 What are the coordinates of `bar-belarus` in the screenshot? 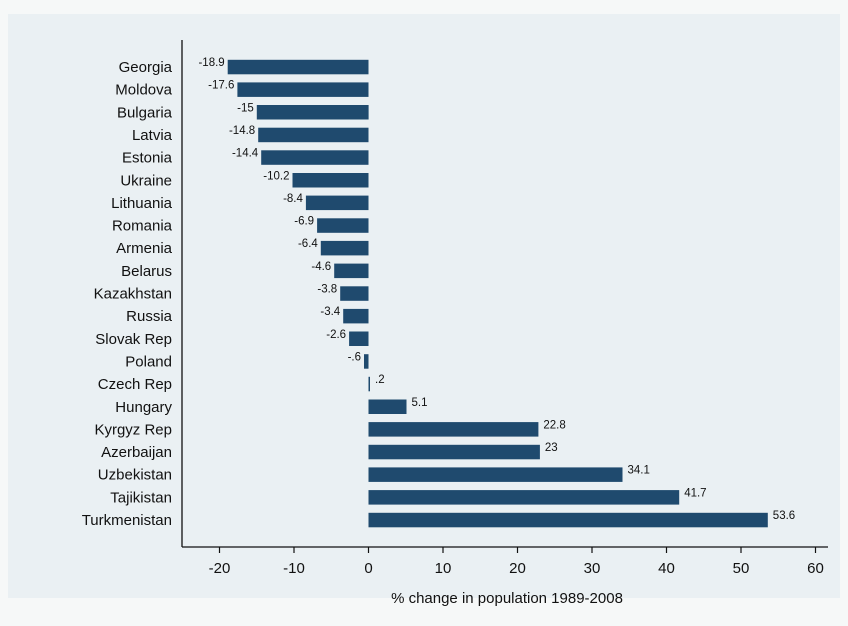 It's located at (351, 271).